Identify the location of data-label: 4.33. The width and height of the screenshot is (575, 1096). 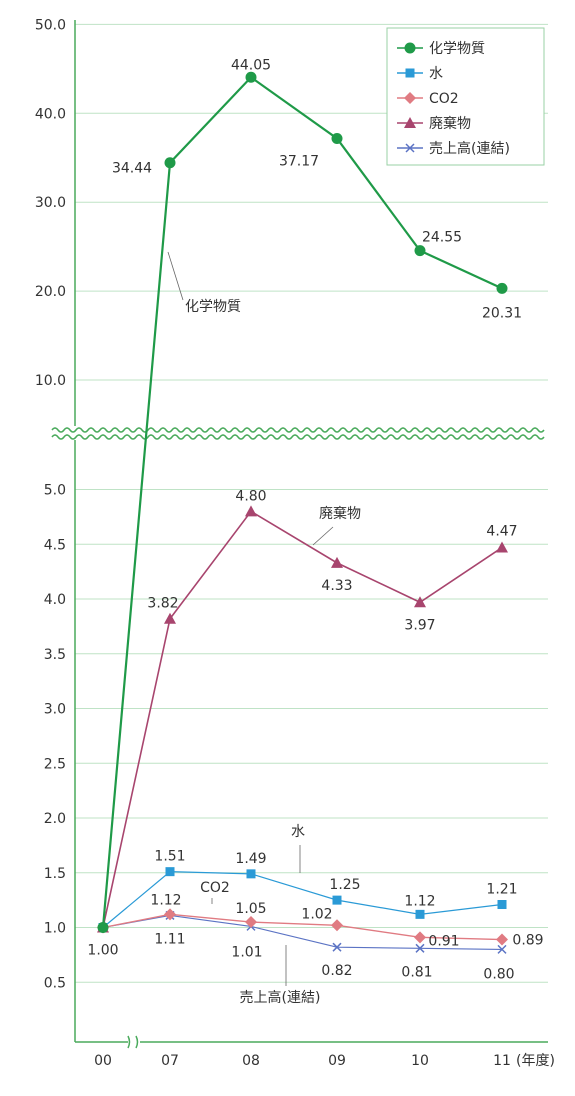
(336, 586).